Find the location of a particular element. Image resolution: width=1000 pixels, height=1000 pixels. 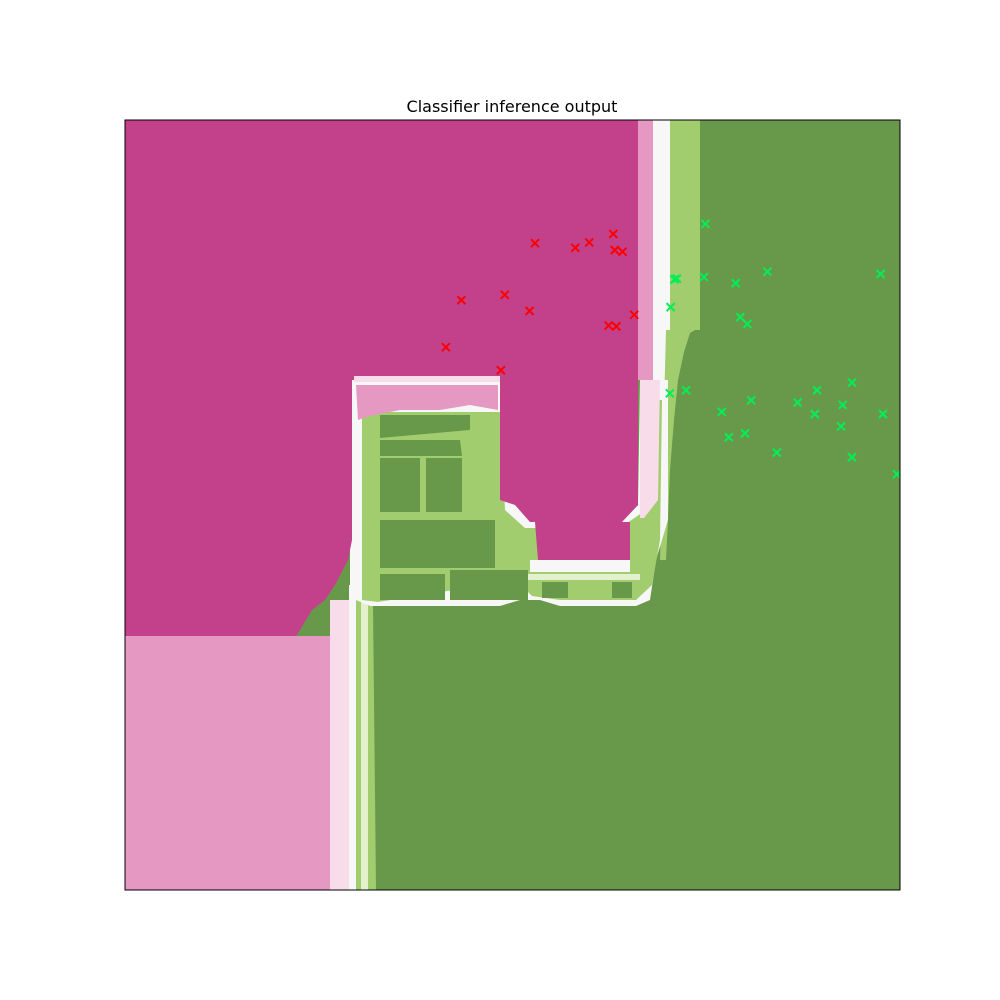

chart-title: Classifier inference output is located at coordinates (512, 106).